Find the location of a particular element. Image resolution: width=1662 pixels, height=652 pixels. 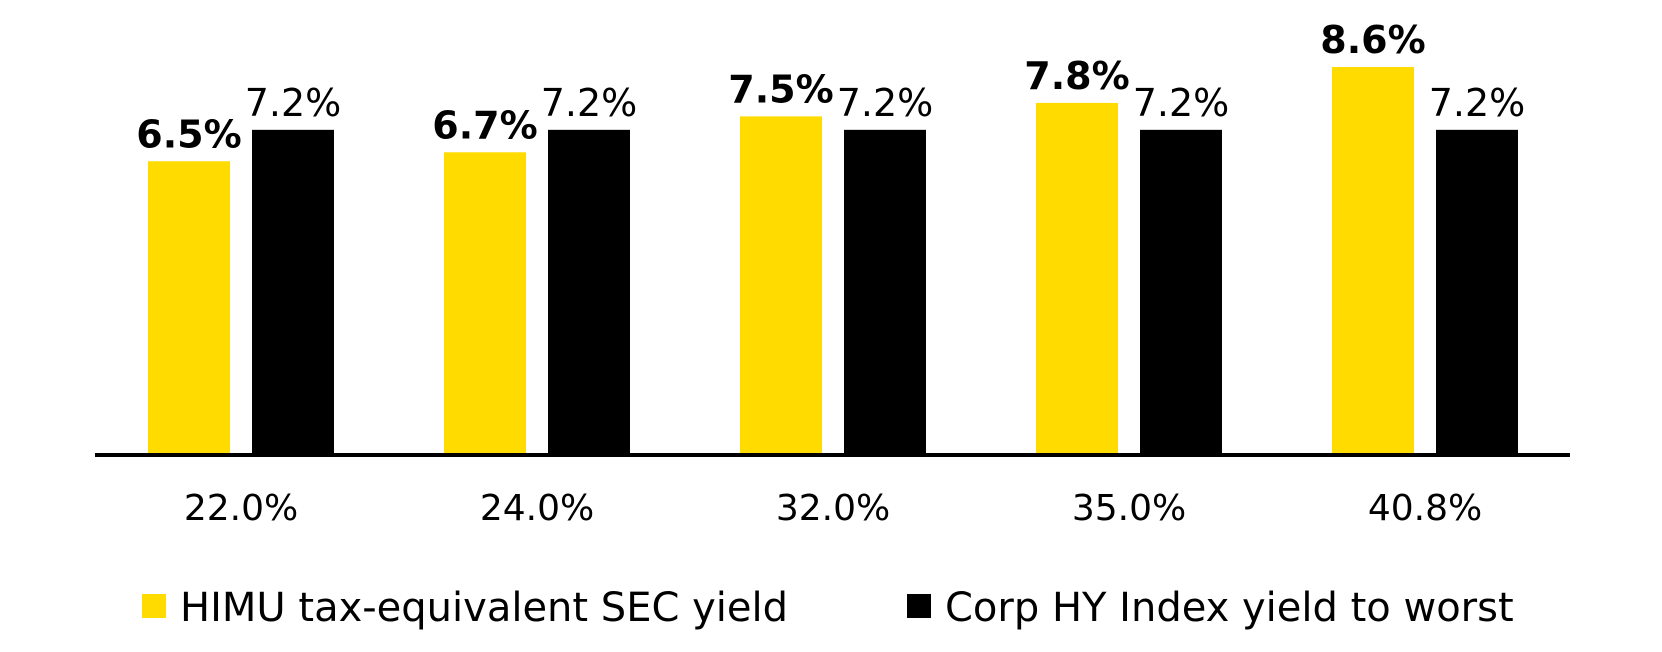

category-label-24-0: 24.0% is located at coordinates (537, 508).